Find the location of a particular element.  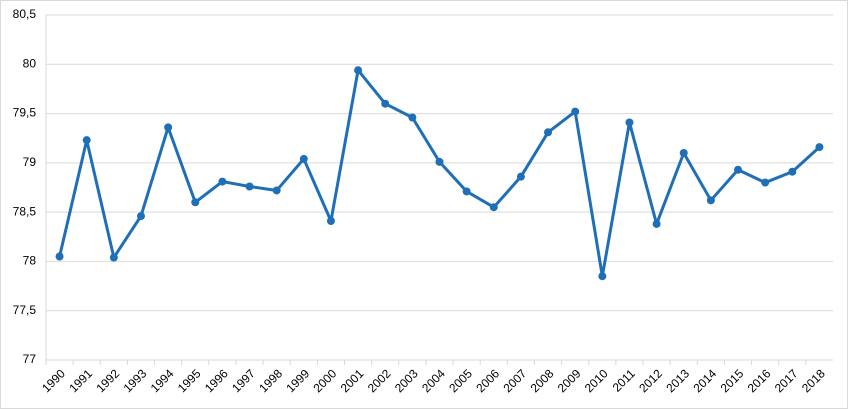

y-tick-label: 80,5 is located at coordinates (25, 14).